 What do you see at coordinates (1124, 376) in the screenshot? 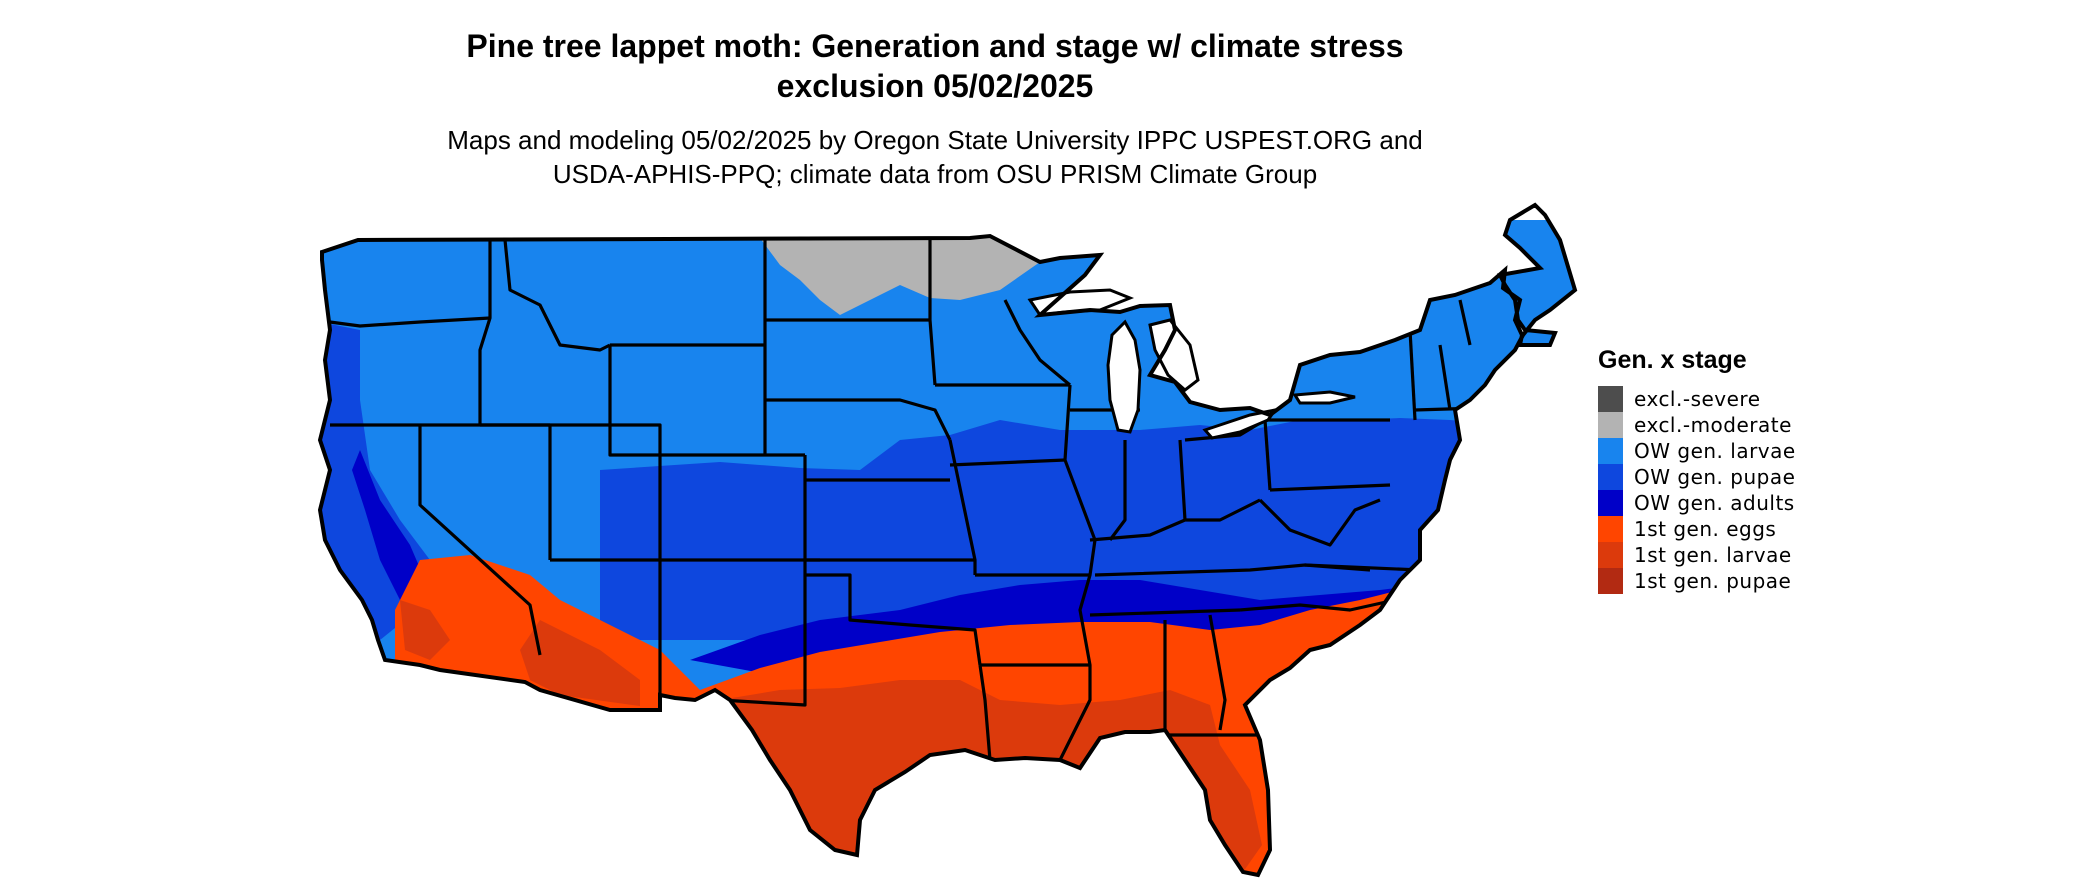
I see `lake-michigan` at bounding box center [1124, 376].